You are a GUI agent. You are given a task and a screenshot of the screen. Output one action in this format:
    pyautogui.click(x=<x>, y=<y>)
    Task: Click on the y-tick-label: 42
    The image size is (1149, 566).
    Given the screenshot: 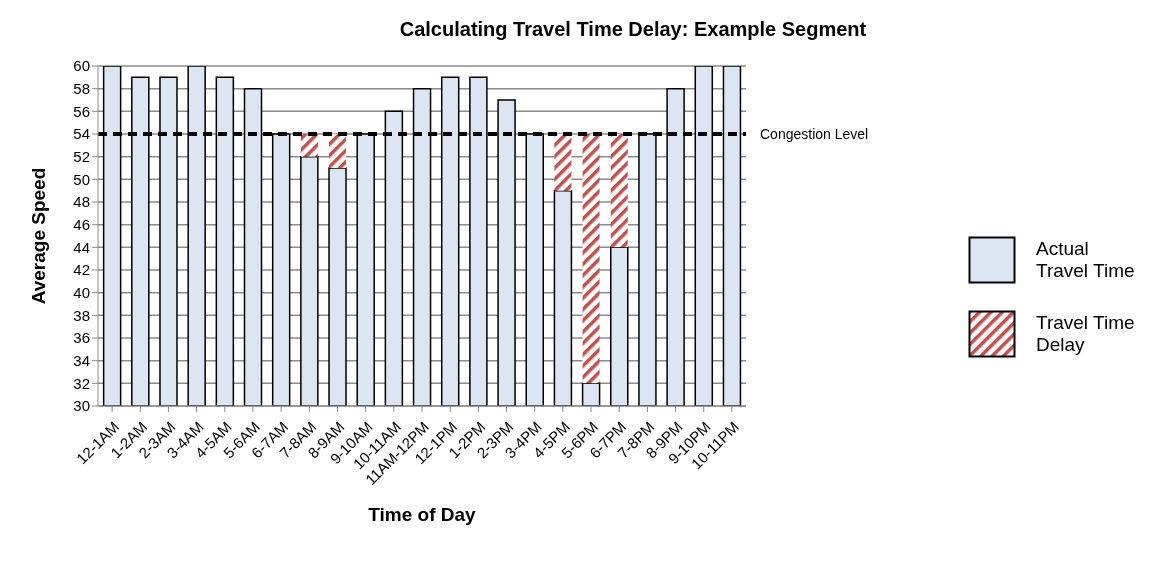 What is the action you would take?
    pyautogui.click(x=81, y=270)
    